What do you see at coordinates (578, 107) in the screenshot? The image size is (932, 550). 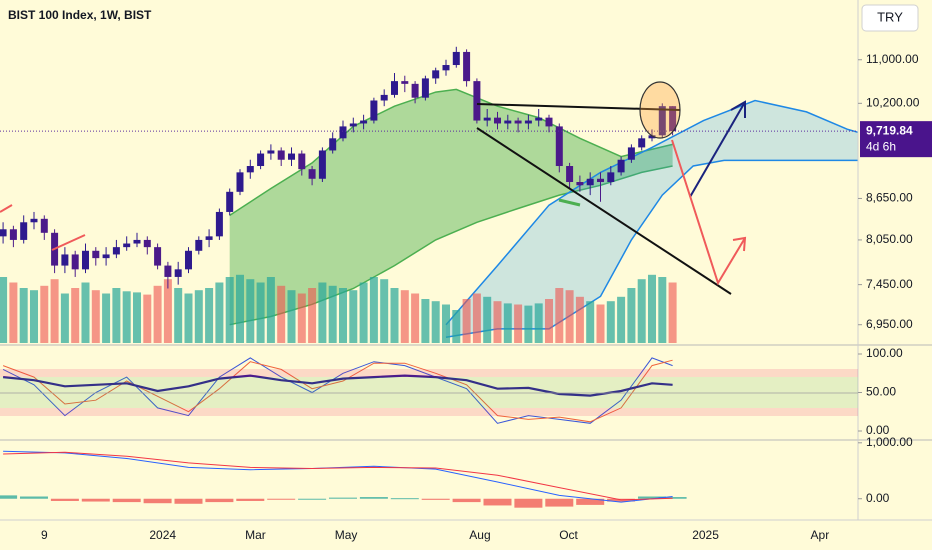 I see `trendline` at bounding box center [578, 107].